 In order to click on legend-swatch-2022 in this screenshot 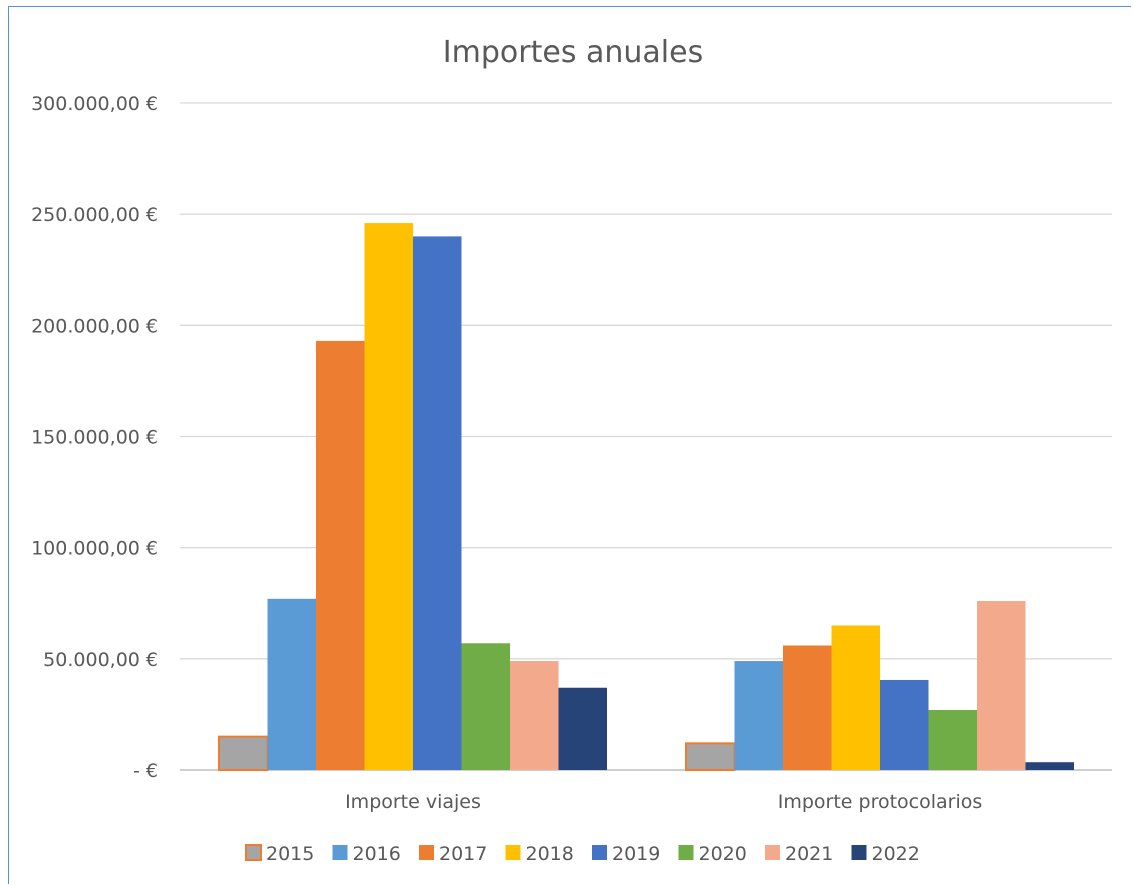, I will do `click(859, 852)`.